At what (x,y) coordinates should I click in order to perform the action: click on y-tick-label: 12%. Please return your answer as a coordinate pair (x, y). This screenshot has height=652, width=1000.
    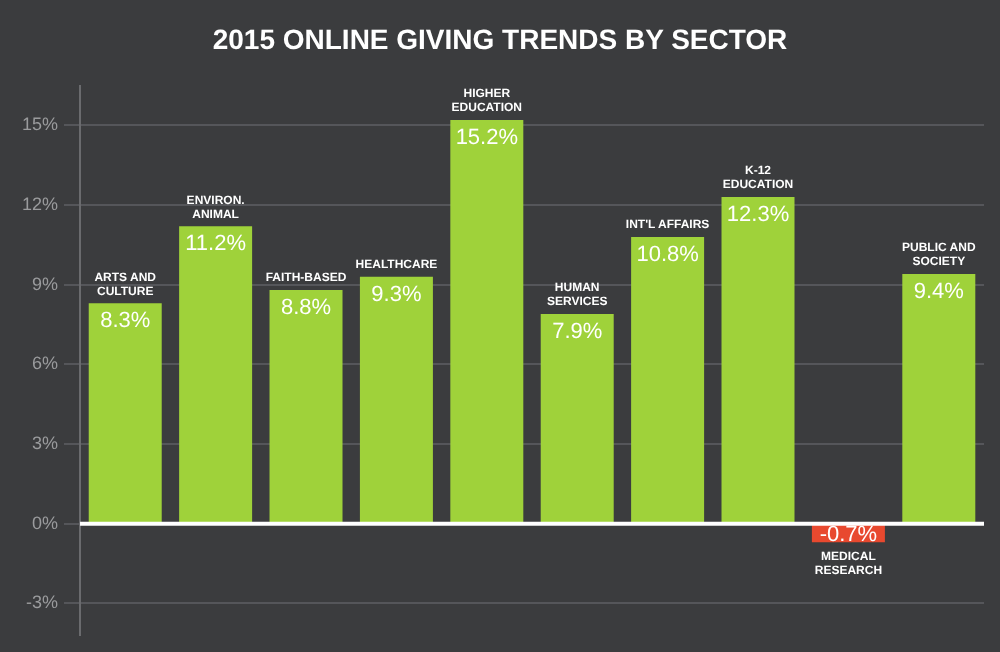
    Looking at the image, I should click on (40, 204).